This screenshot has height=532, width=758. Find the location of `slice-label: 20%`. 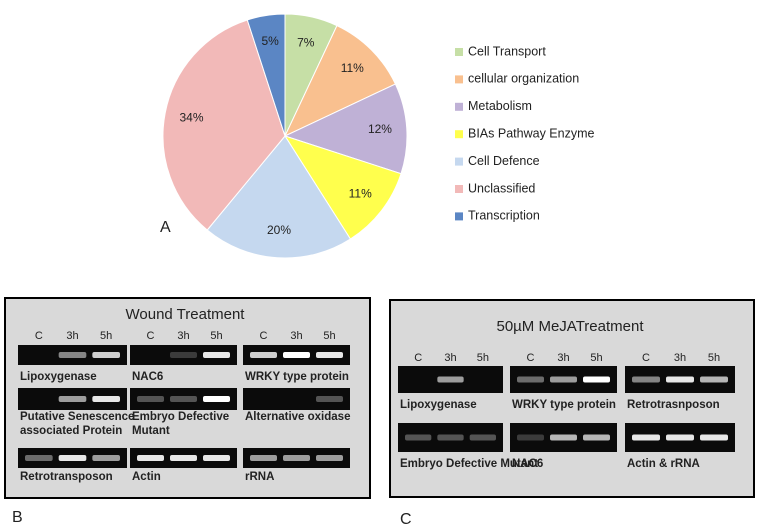

slice-label: 20% is located at coordinates (279, 230).